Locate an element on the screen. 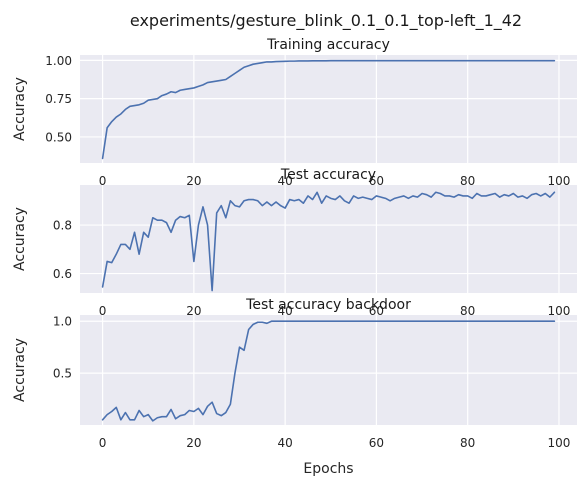 Image resolution: width=586 pixels, height=489 pixels. y-tick-label: 0.8 is located at coordinates (62, 226).